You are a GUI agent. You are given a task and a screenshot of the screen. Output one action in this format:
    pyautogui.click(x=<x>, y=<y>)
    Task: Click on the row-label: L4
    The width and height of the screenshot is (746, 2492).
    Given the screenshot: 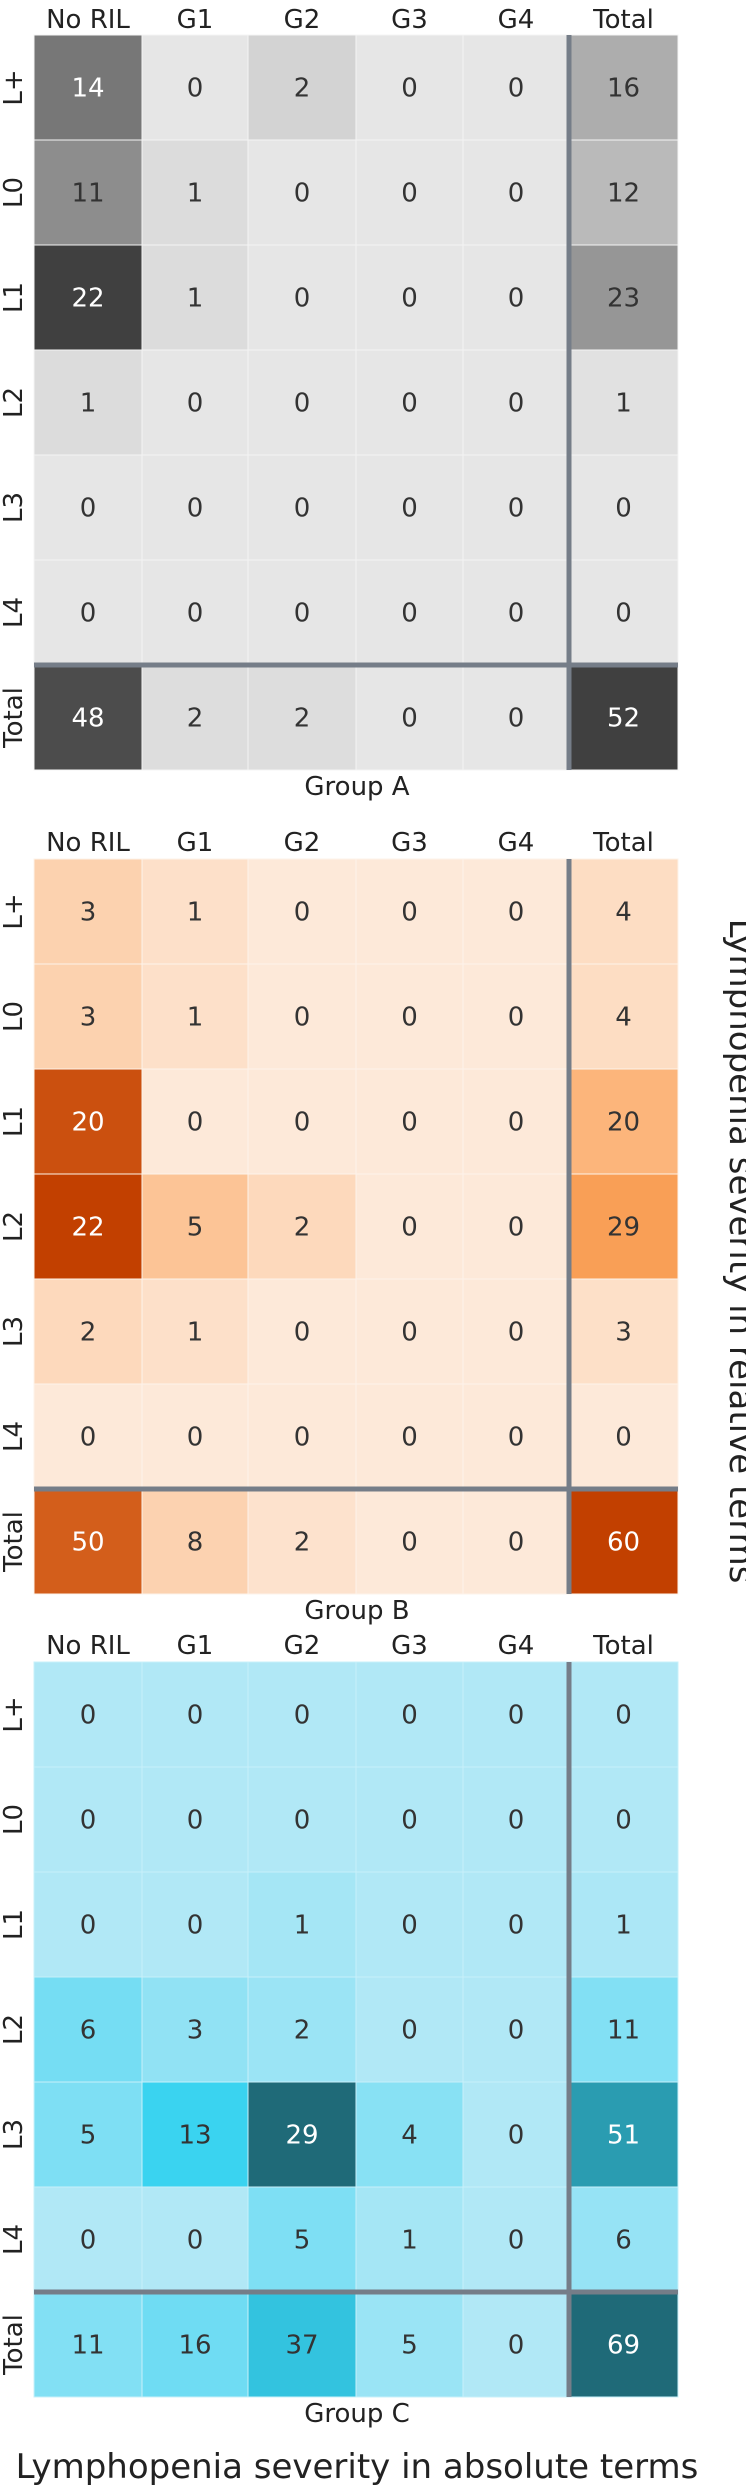 What is the action you would take?
    pyautogui.click(x=14, y=1436)
    